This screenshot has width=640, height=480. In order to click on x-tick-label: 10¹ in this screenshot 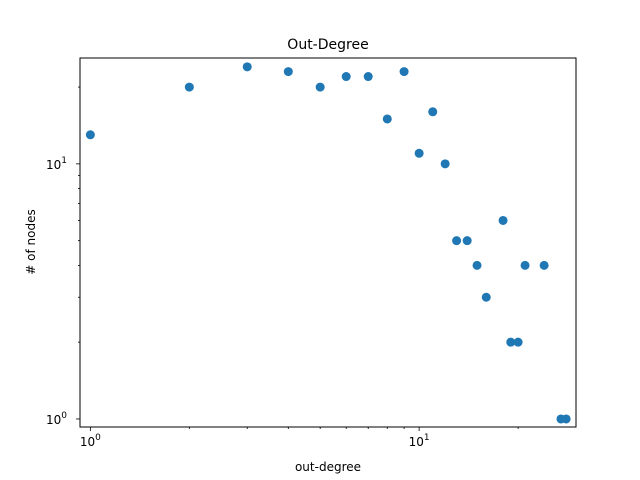, I will do `click(419, 441)`.